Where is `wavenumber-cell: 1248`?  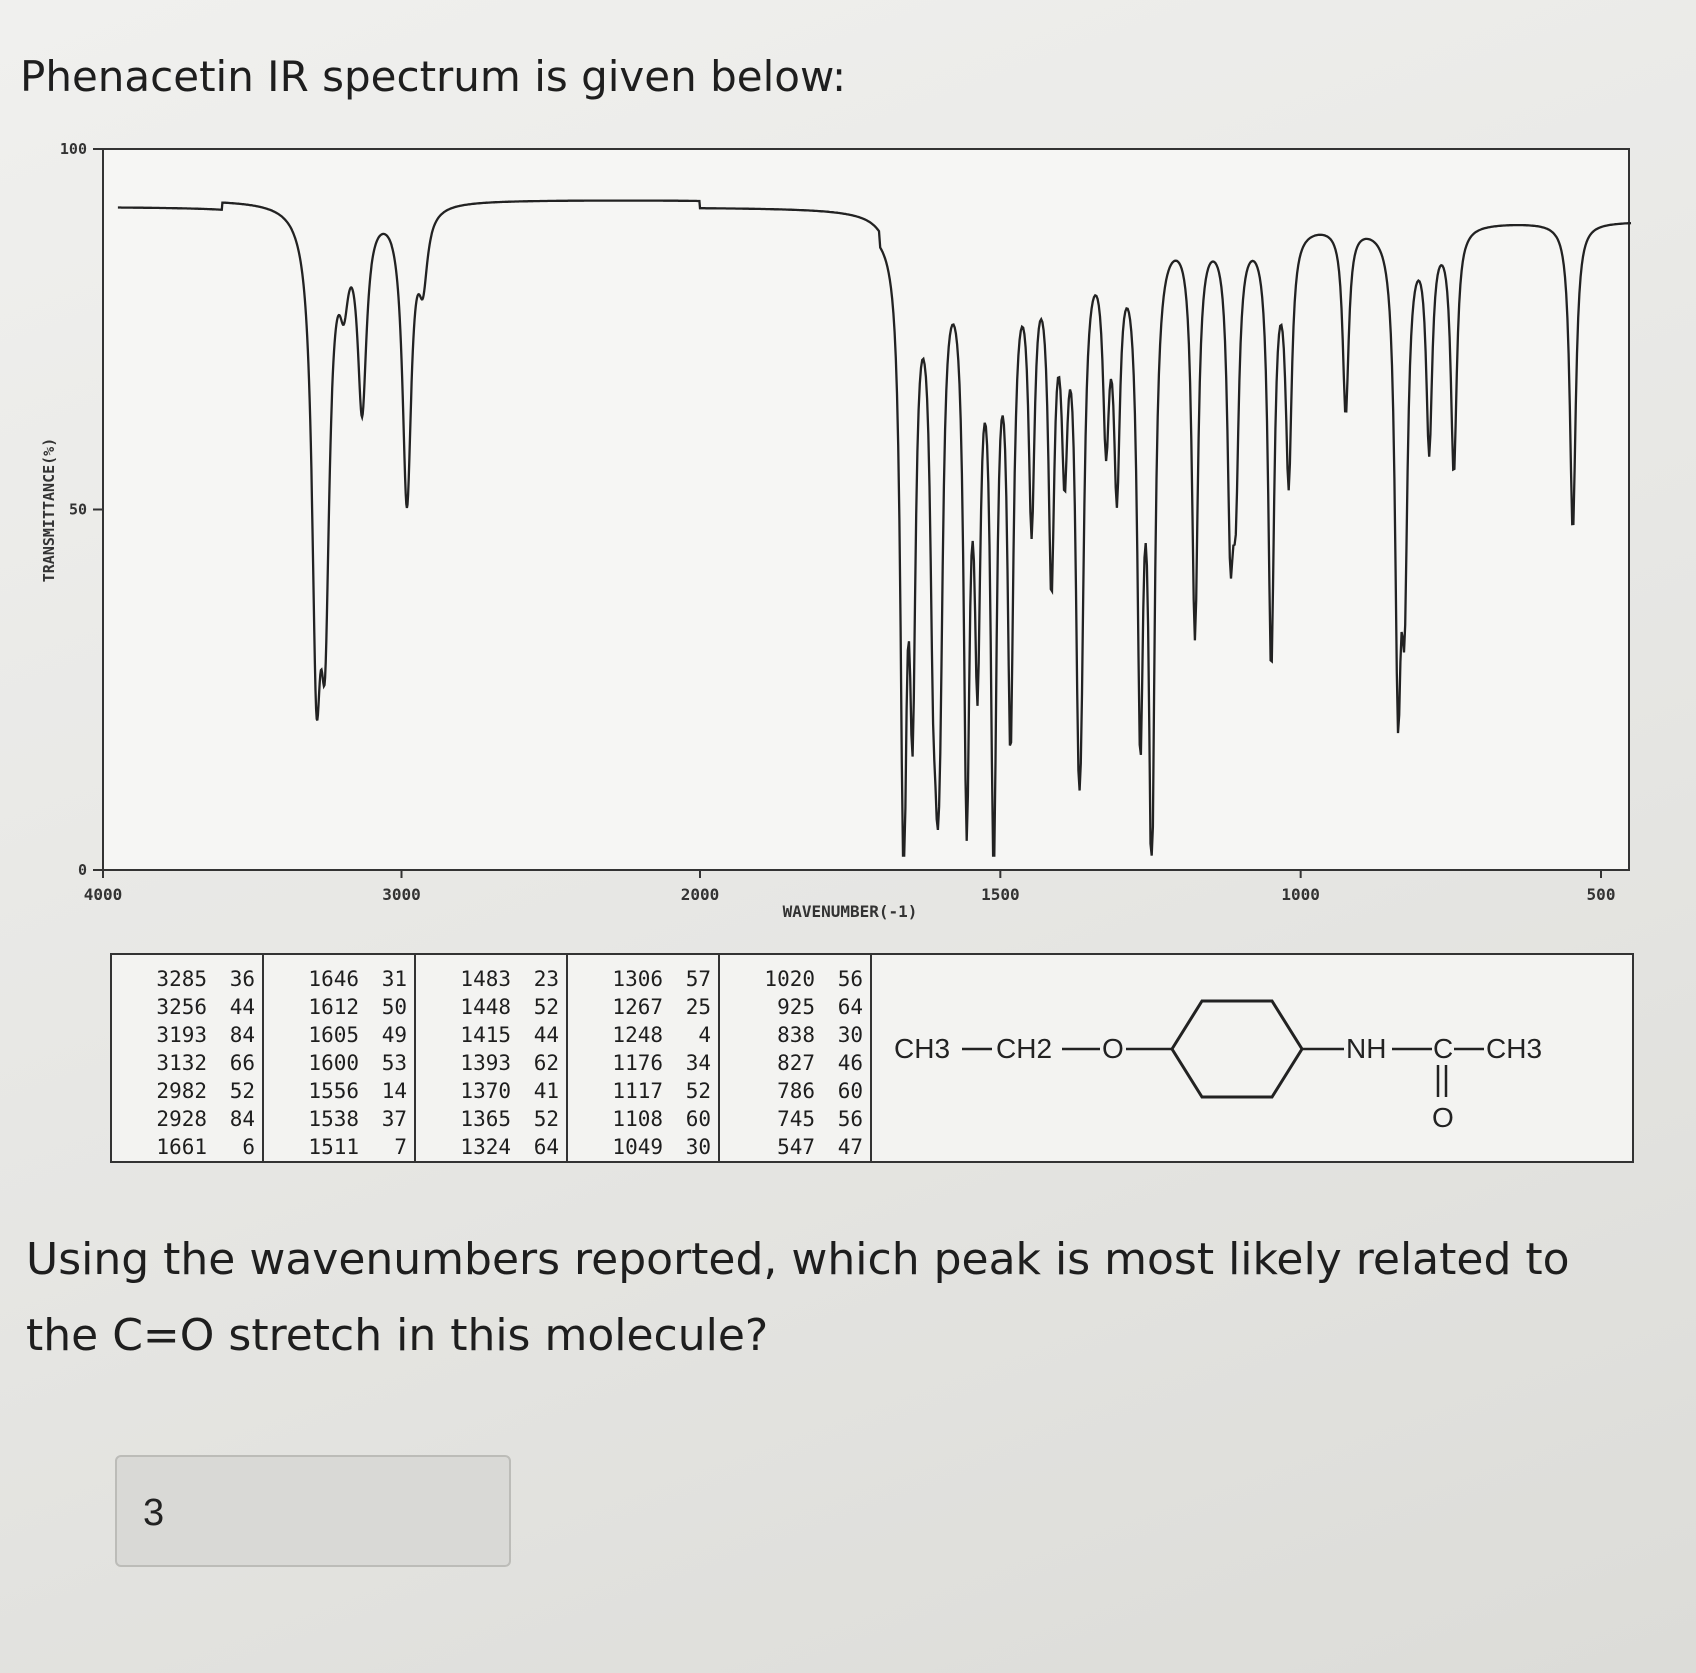 wavenumber-cell: 1248 is located at coordinates (637, 1035).